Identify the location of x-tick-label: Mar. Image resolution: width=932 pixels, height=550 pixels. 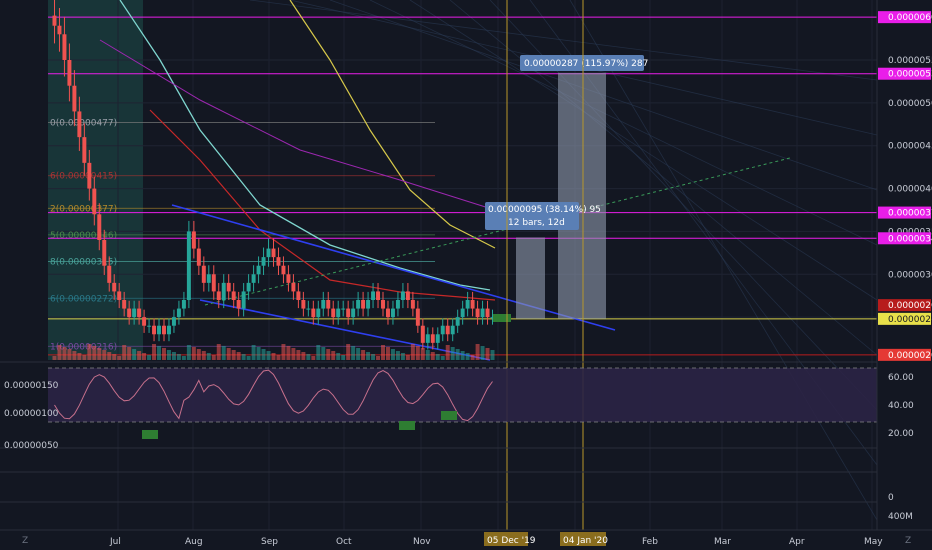
(722, 542).